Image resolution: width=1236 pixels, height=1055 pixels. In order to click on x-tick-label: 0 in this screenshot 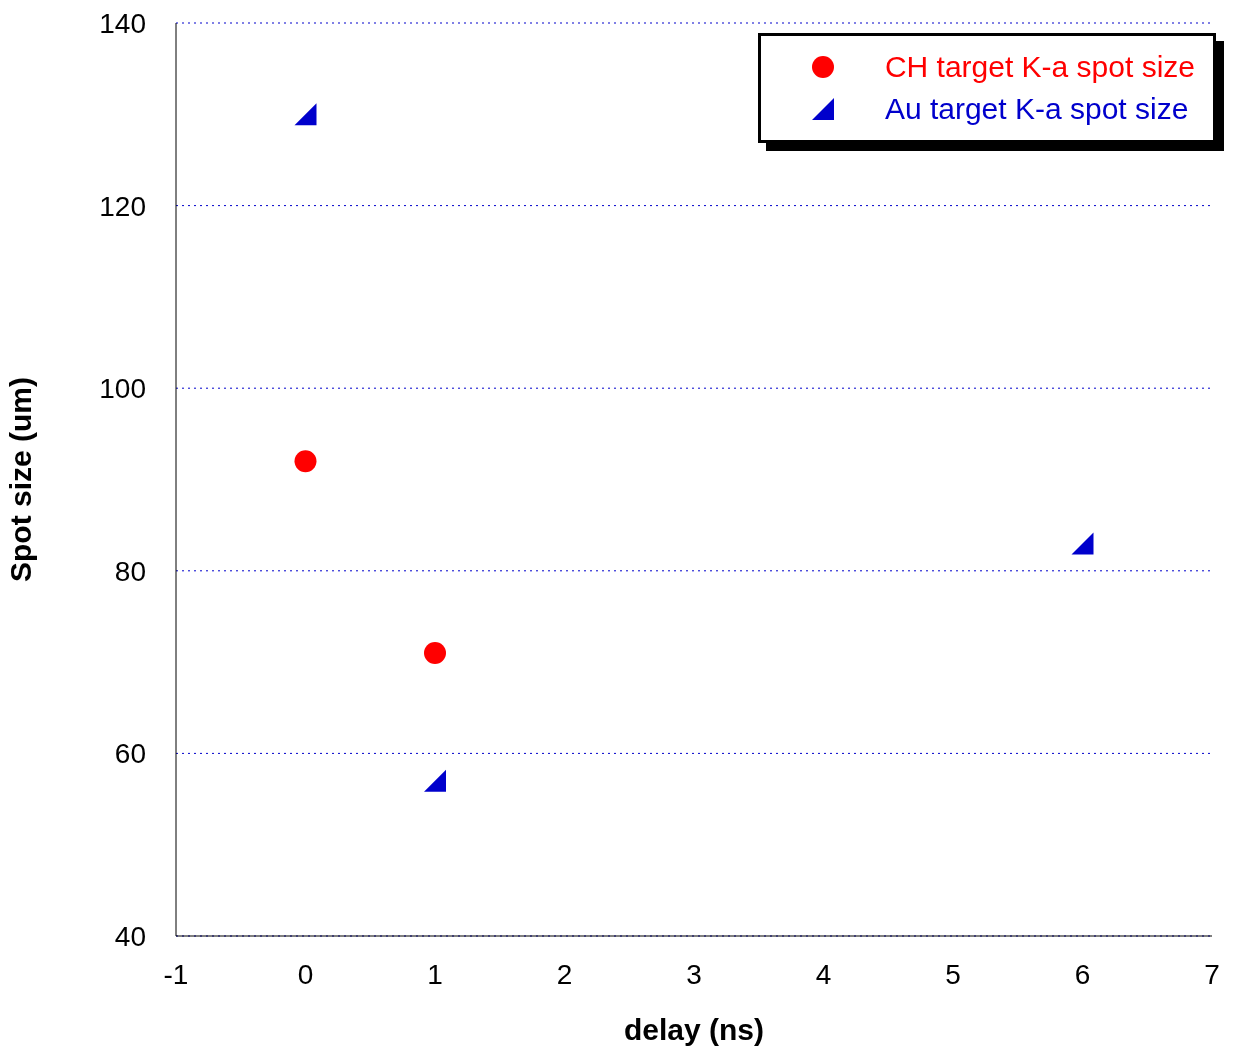, I will do `click(305, 974)`.